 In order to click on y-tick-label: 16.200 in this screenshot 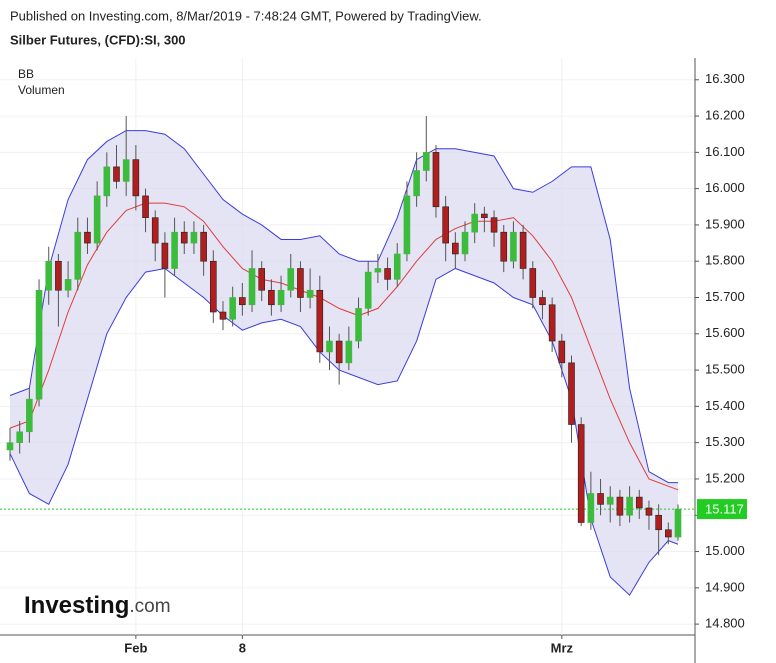, I will do `click(725, 115)`.